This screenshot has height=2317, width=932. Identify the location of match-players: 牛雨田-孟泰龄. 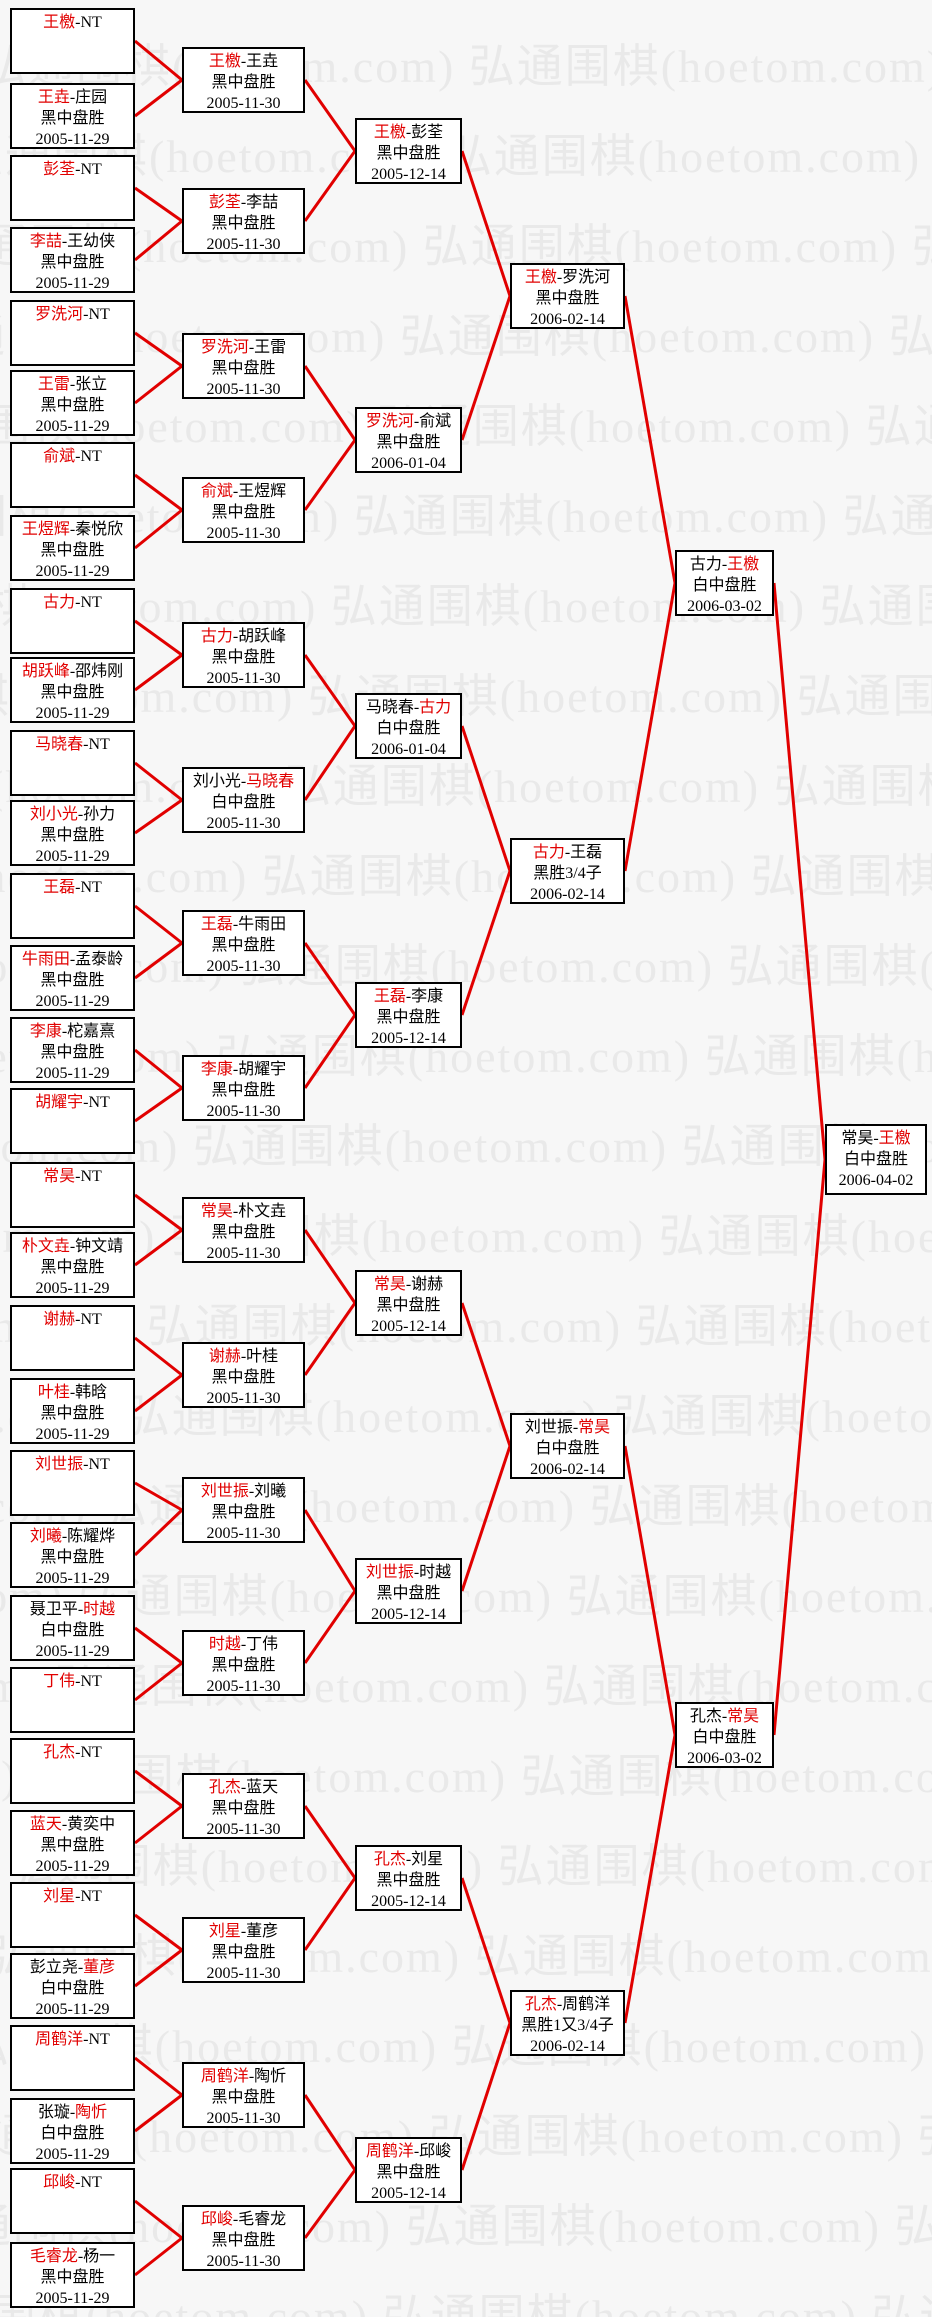
(72, 959).